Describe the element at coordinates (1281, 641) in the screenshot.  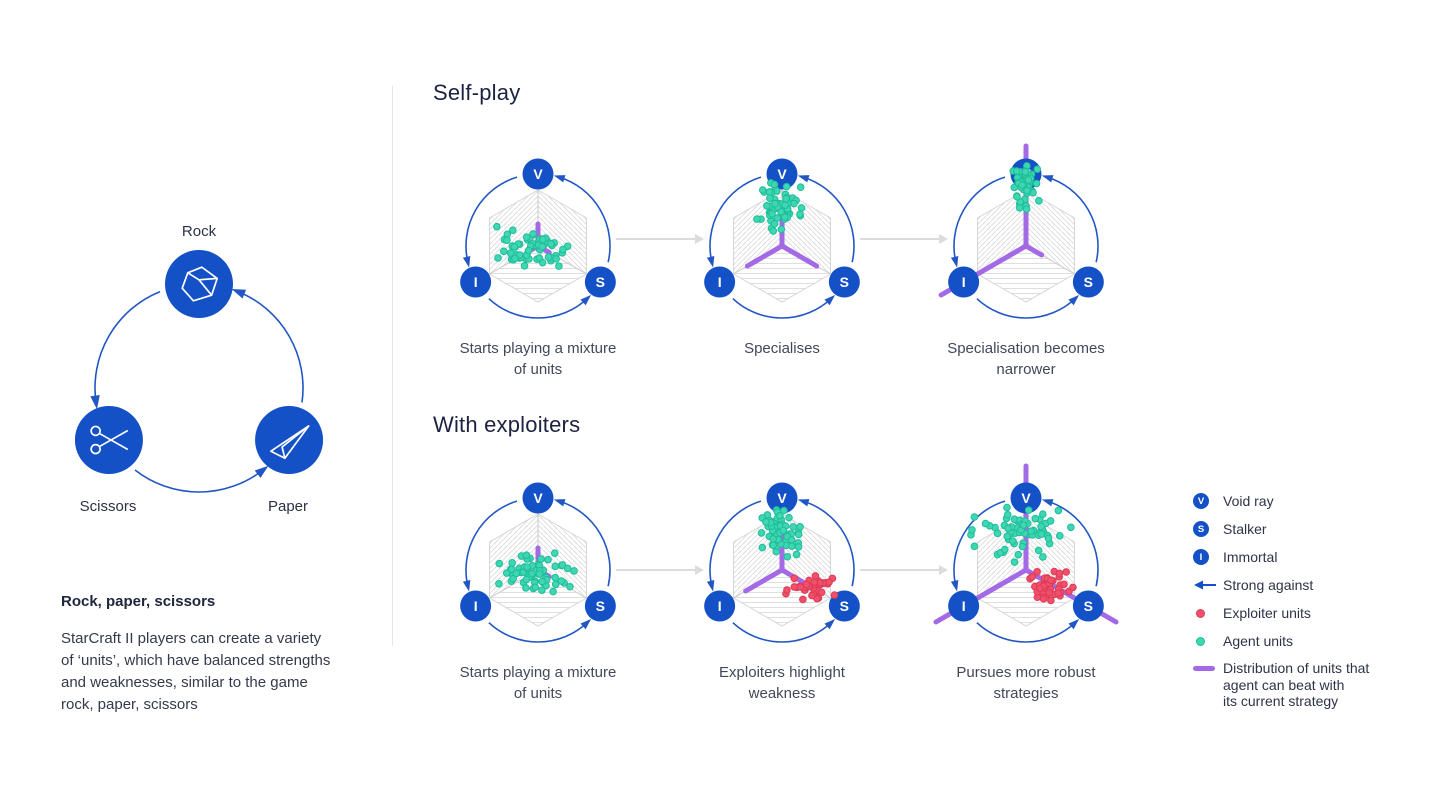
I see `legend-item: Agent units` at that location.